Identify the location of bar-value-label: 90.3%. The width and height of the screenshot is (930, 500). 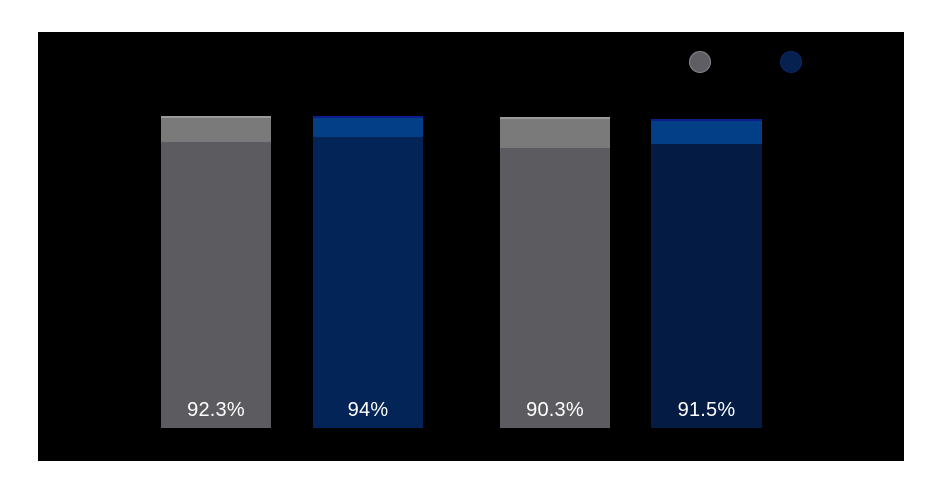
(555, 410).